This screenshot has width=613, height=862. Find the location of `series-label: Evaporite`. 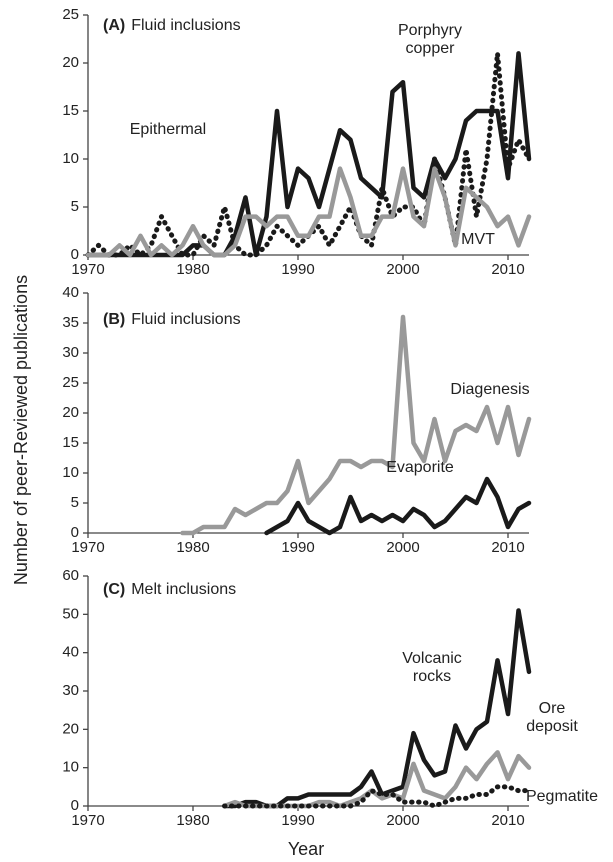

series-label: Evaporite is located at coordinates (420, 467).